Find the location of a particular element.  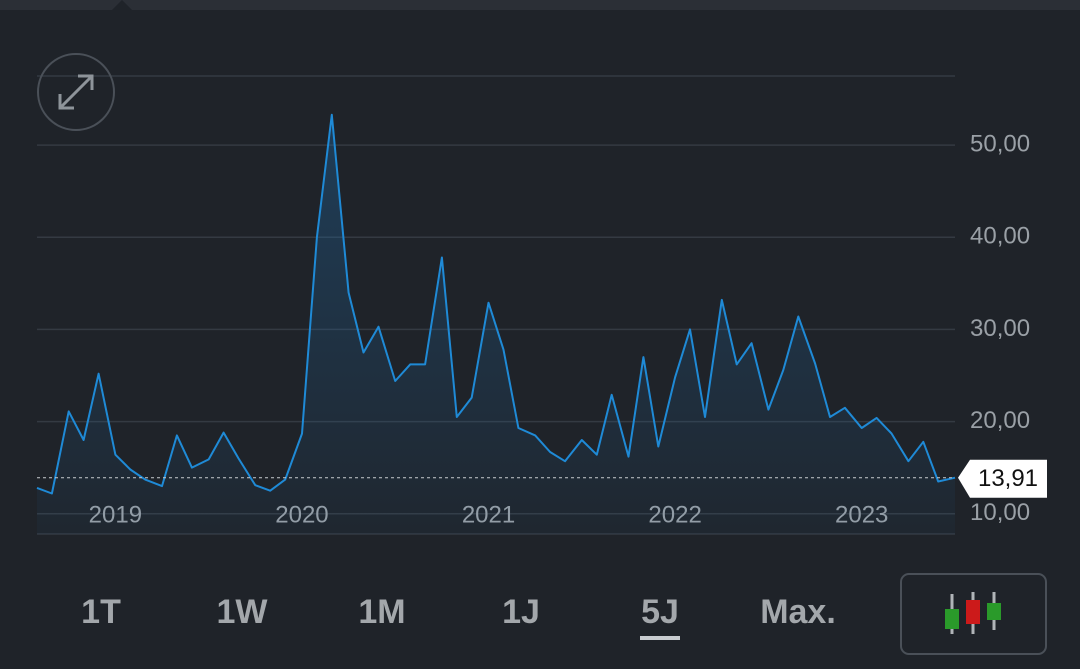

range-button: 1W is located at coordinates (243, 612).